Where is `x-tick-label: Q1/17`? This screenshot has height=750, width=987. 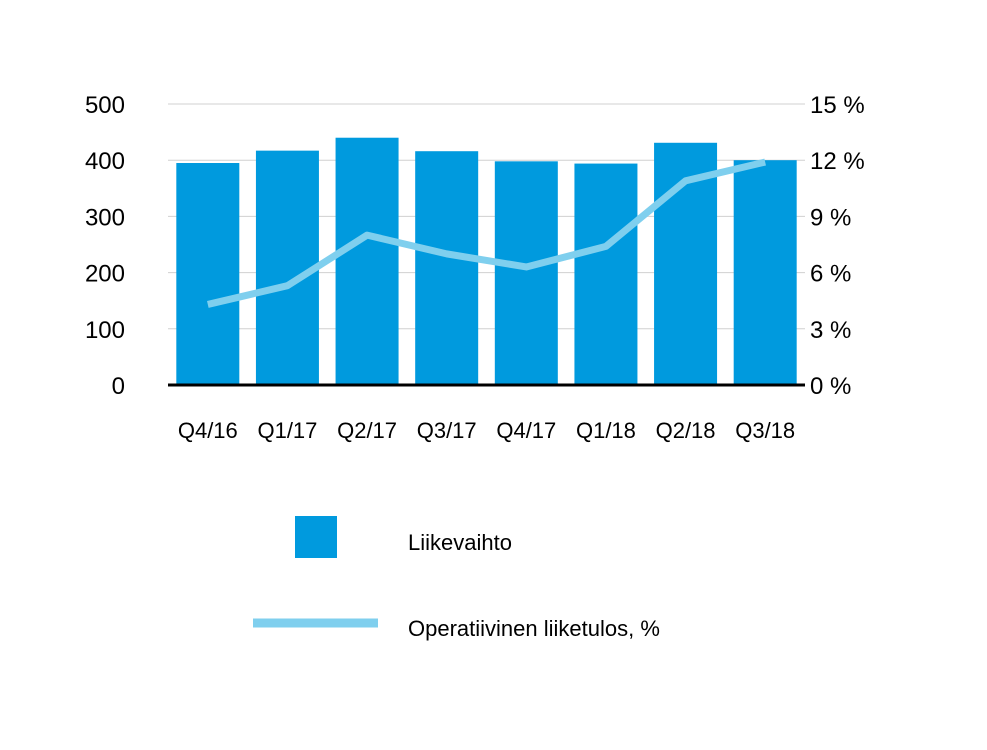 x-tick-label: Q1/17 is located at coordinates (287, 430).